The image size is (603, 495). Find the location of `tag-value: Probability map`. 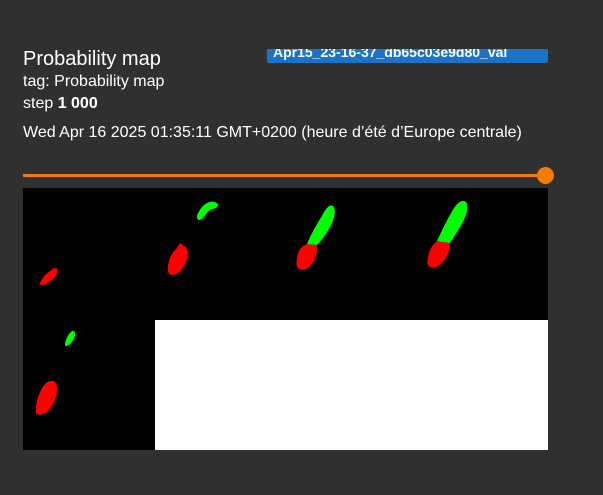

tag-value: Probability map is located at coordinates (109, 81).